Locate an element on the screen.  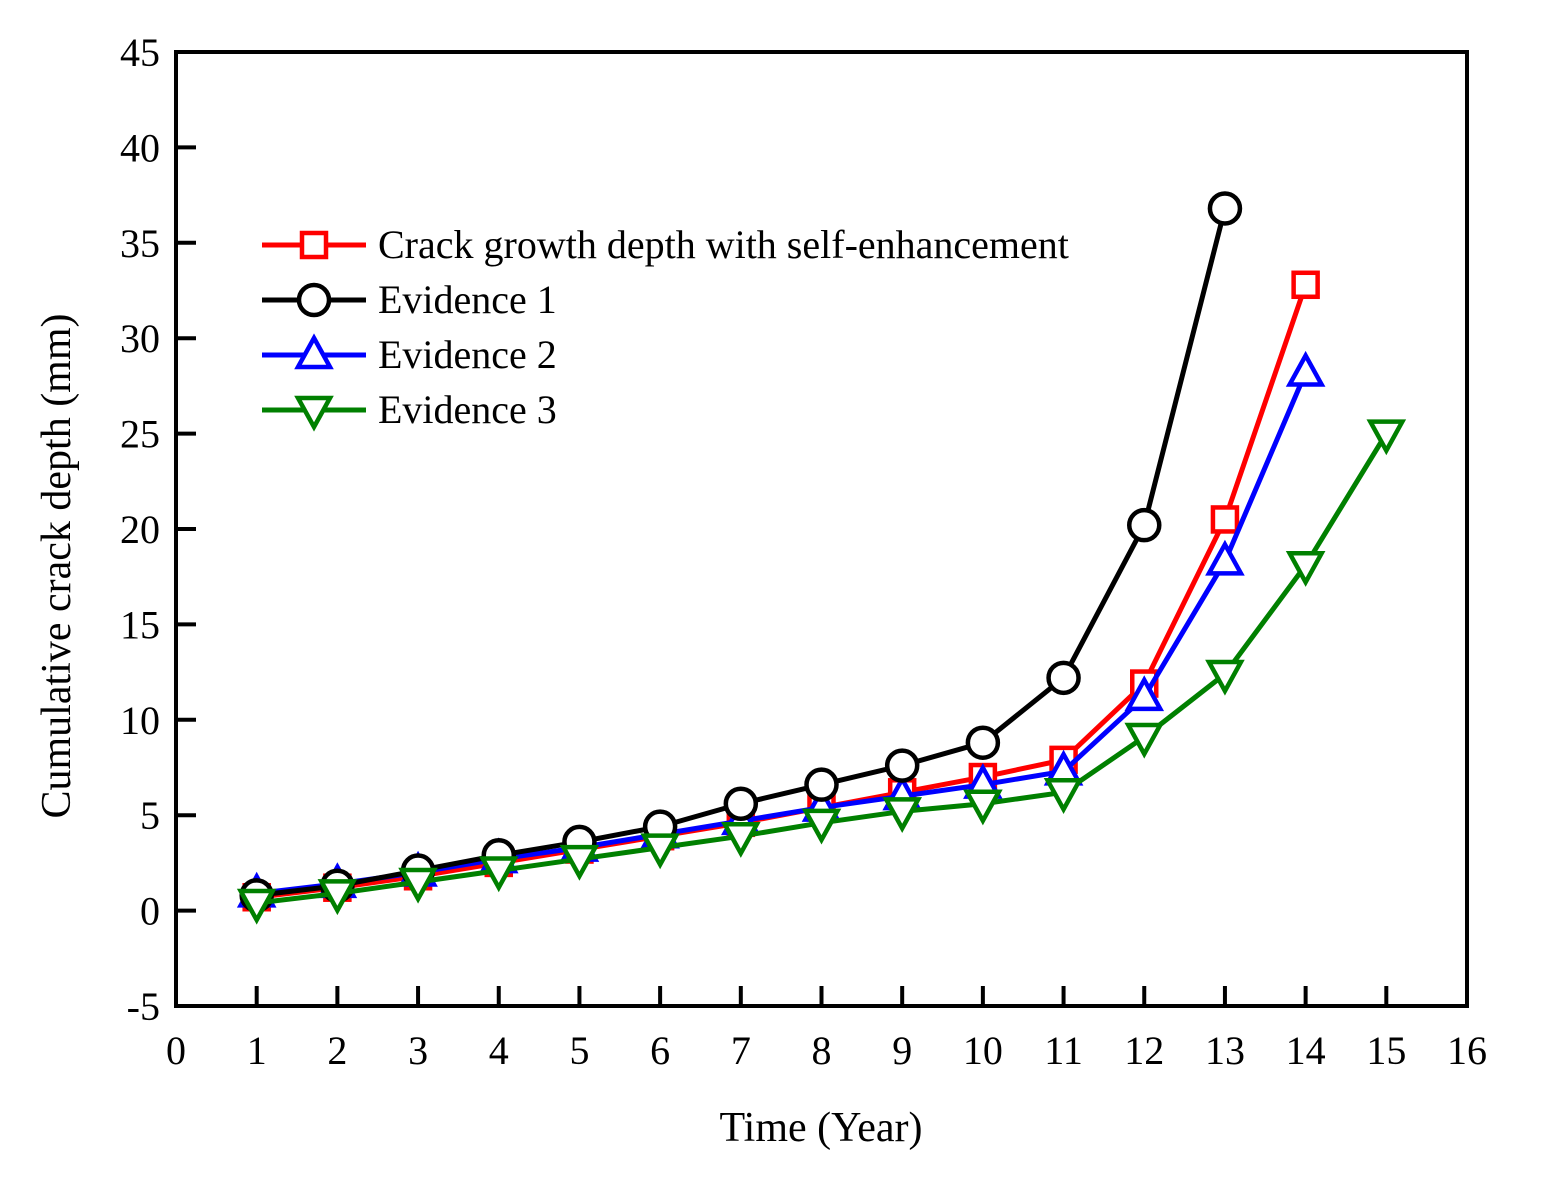
x-tick-label: 11 is located at coordinates (1063, 1050).